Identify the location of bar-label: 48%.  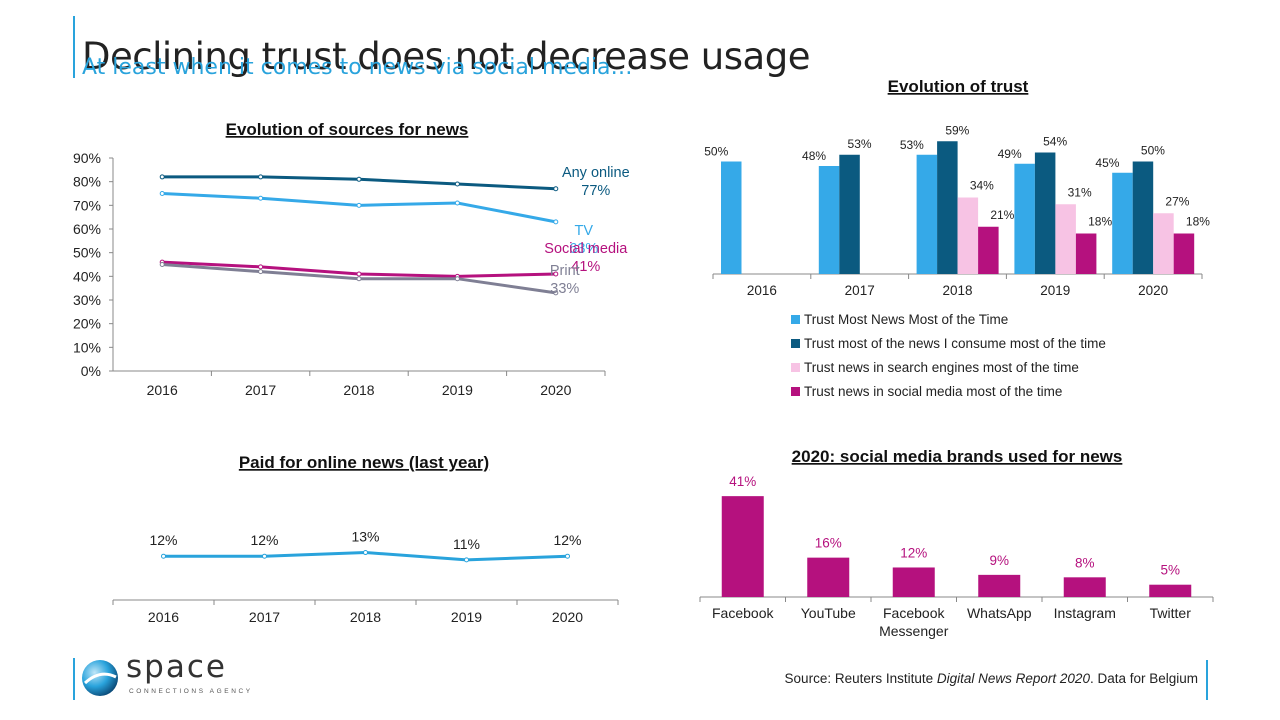
(814, 156).